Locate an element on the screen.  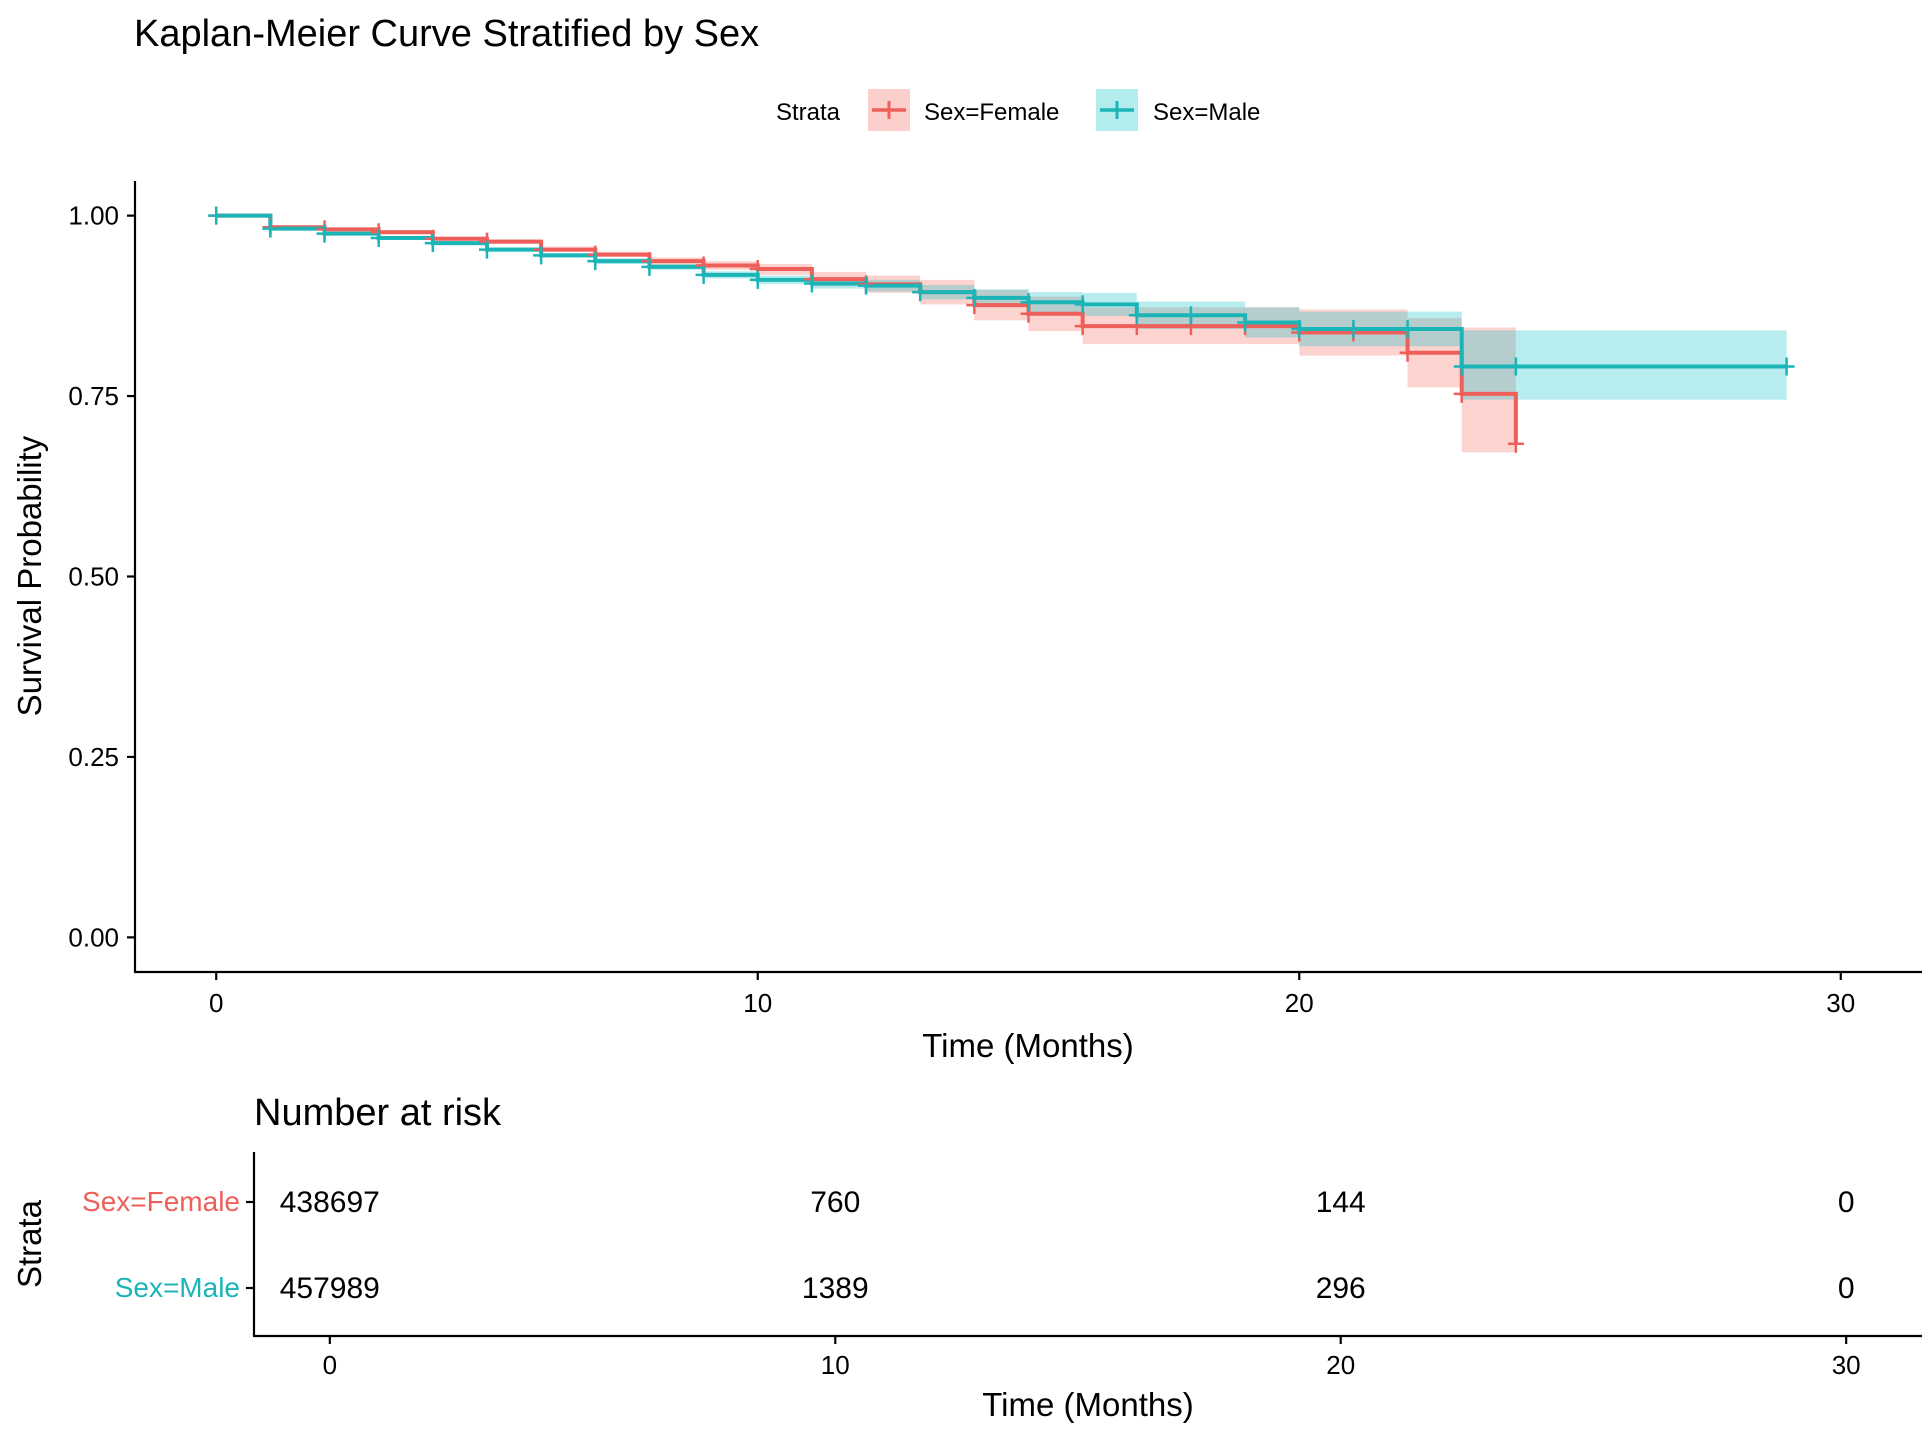
km-y-tick-label: 1.00 is located at coordinates (93, 216).